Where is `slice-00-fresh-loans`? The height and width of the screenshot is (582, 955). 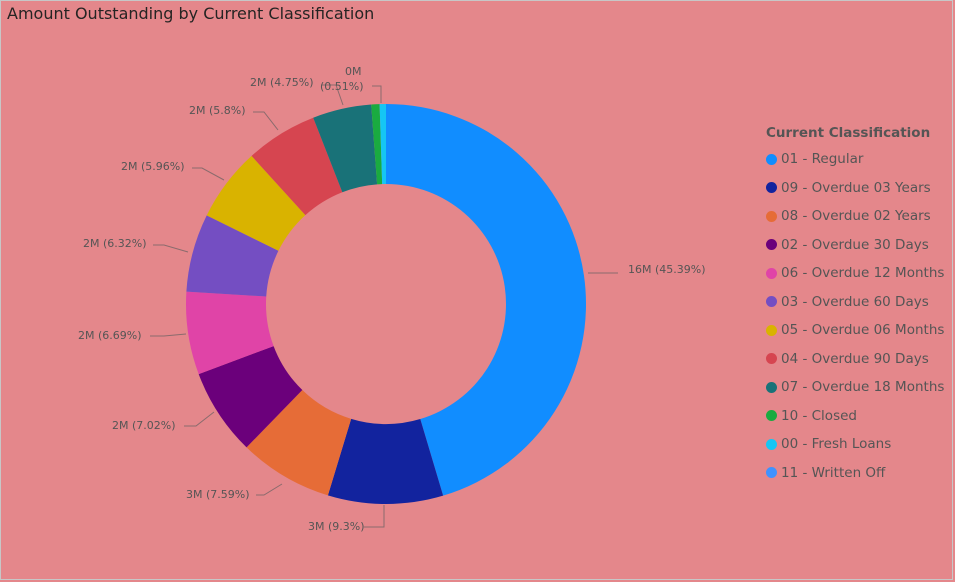
slice-00-fresh-loans is located at coordinates (382, 144).